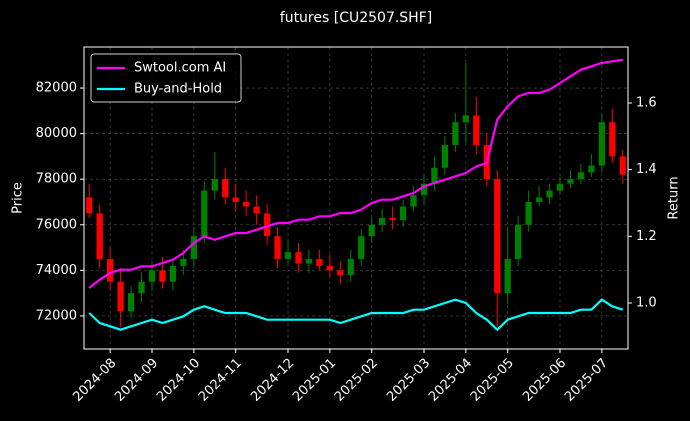 This screenshot has height=421, width=690. What do you see at coordinates (646, 236) in the screenshot?
I see `y2-tick-label: 1.2` at bounding box center [646, 236].